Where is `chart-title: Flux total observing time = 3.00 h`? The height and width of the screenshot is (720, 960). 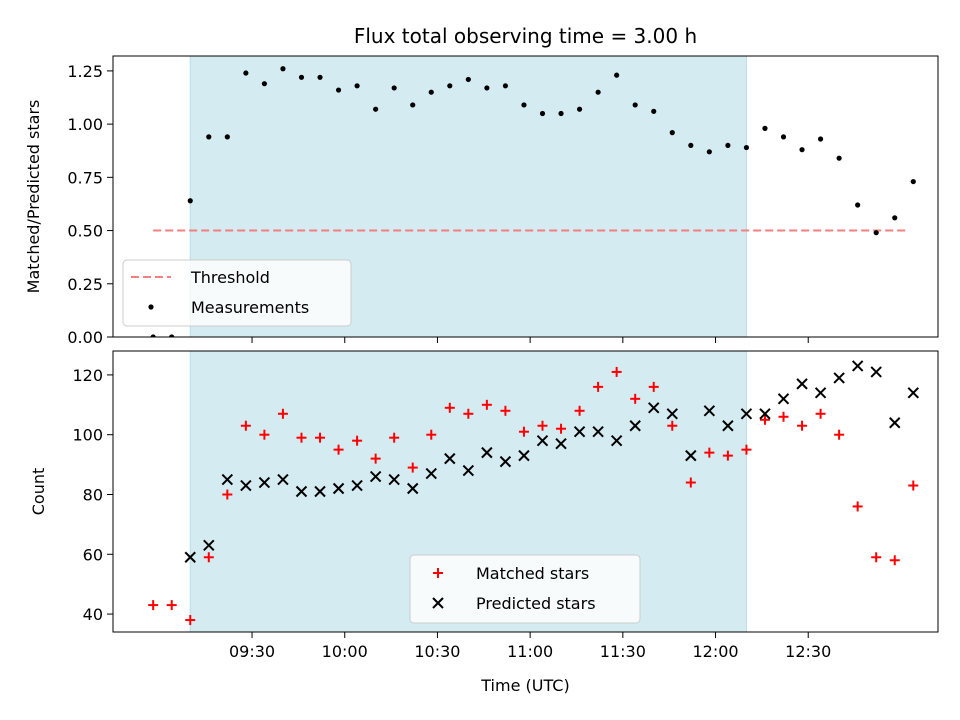 chart-title: Flux total observing time = 3.00 h is located at coordinates (525, 36).